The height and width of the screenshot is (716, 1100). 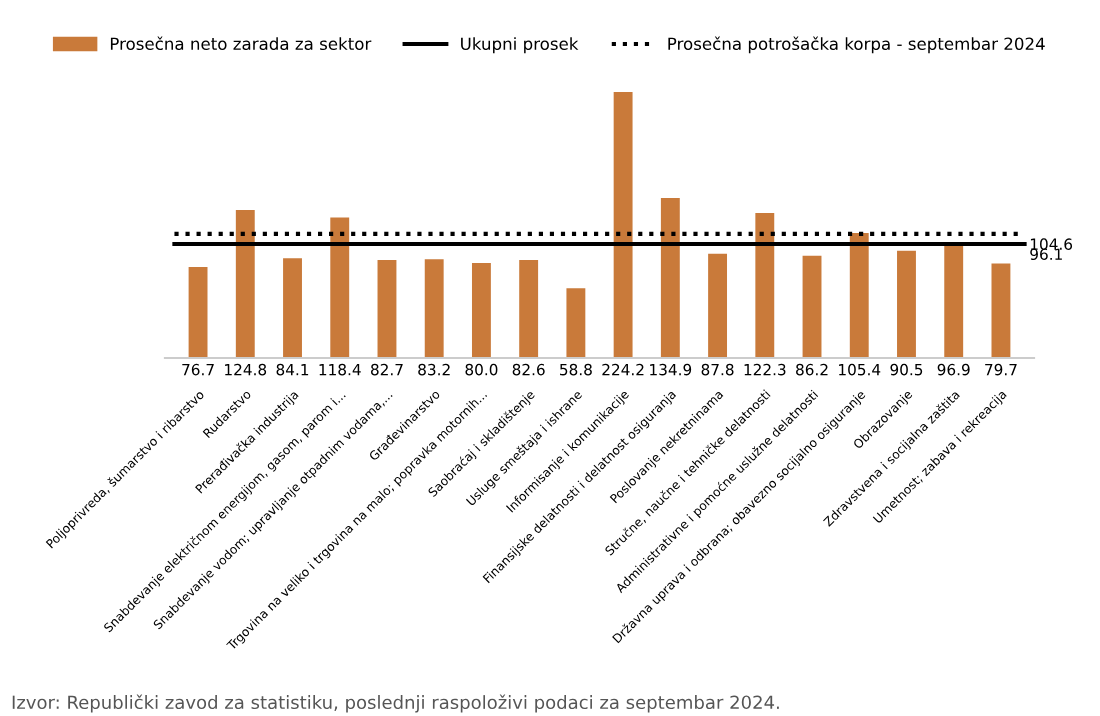 I want to click on legend-label: Ukupni prosek, so click(x=520, y=45).